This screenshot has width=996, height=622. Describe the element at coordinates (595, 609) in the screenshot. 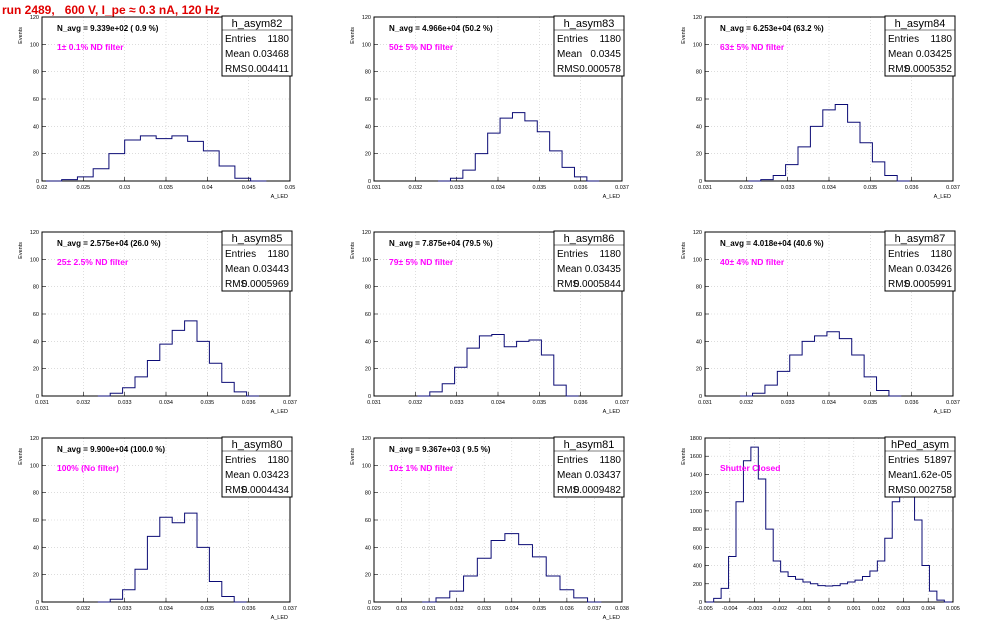

I see `x-tick-label: 0.037` at that location.